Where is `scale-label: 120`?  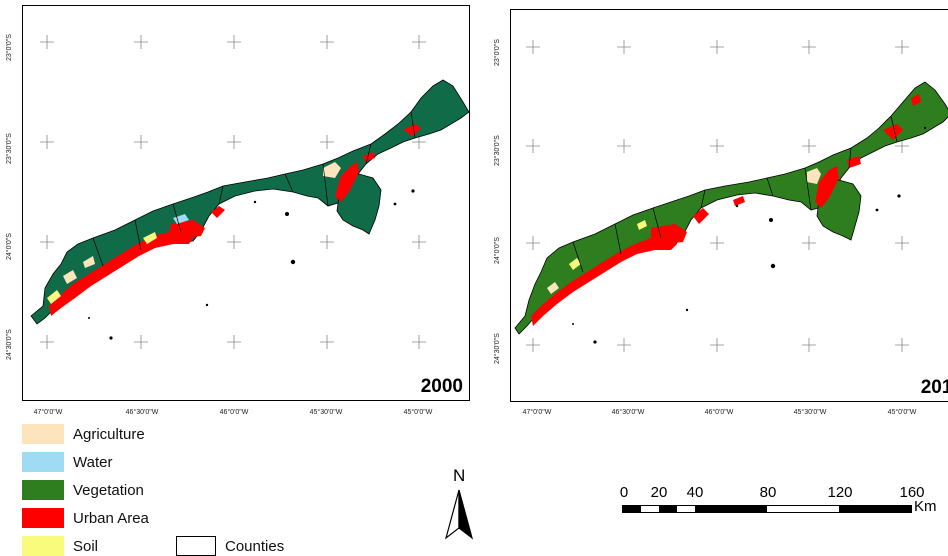
scale-label: 120 is located at coordinates (840, 492).